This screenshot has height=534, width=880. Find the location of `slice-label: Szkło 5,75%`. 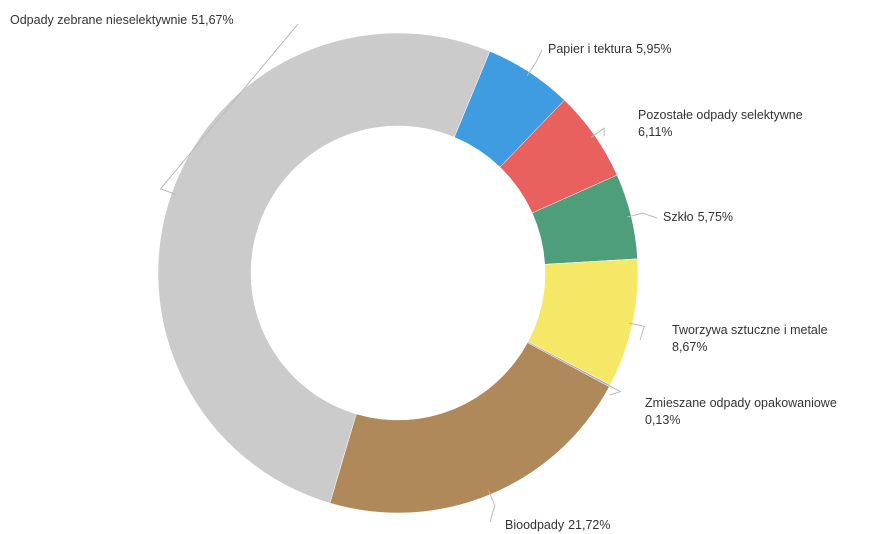

slice-label: Szkło 5,75% is located at coordinates (698, 217).